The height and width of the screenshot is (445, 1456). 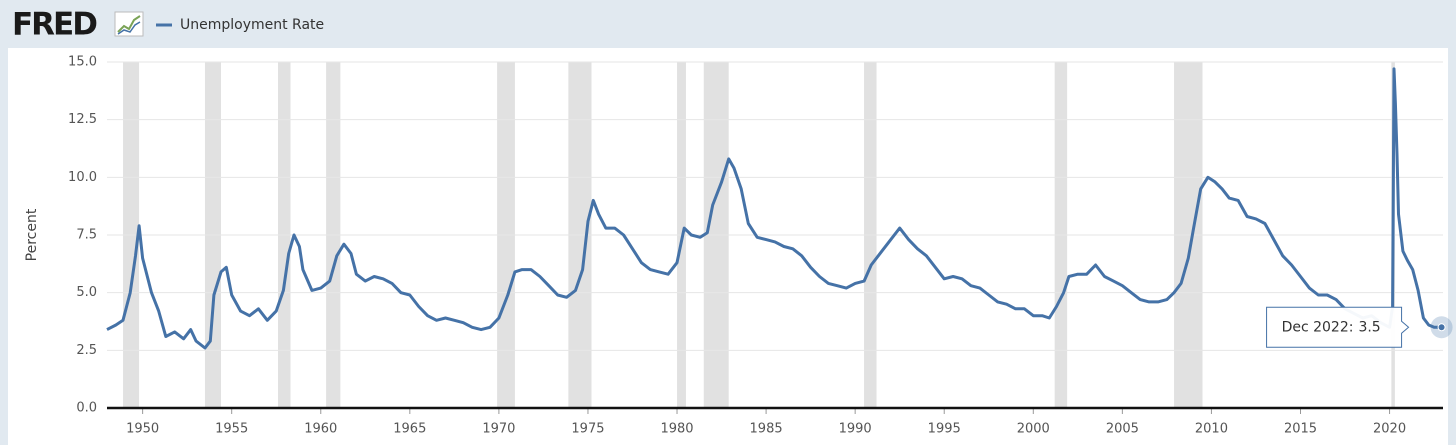 I want to click on tooltip-box, so click(x=1338, y=327).